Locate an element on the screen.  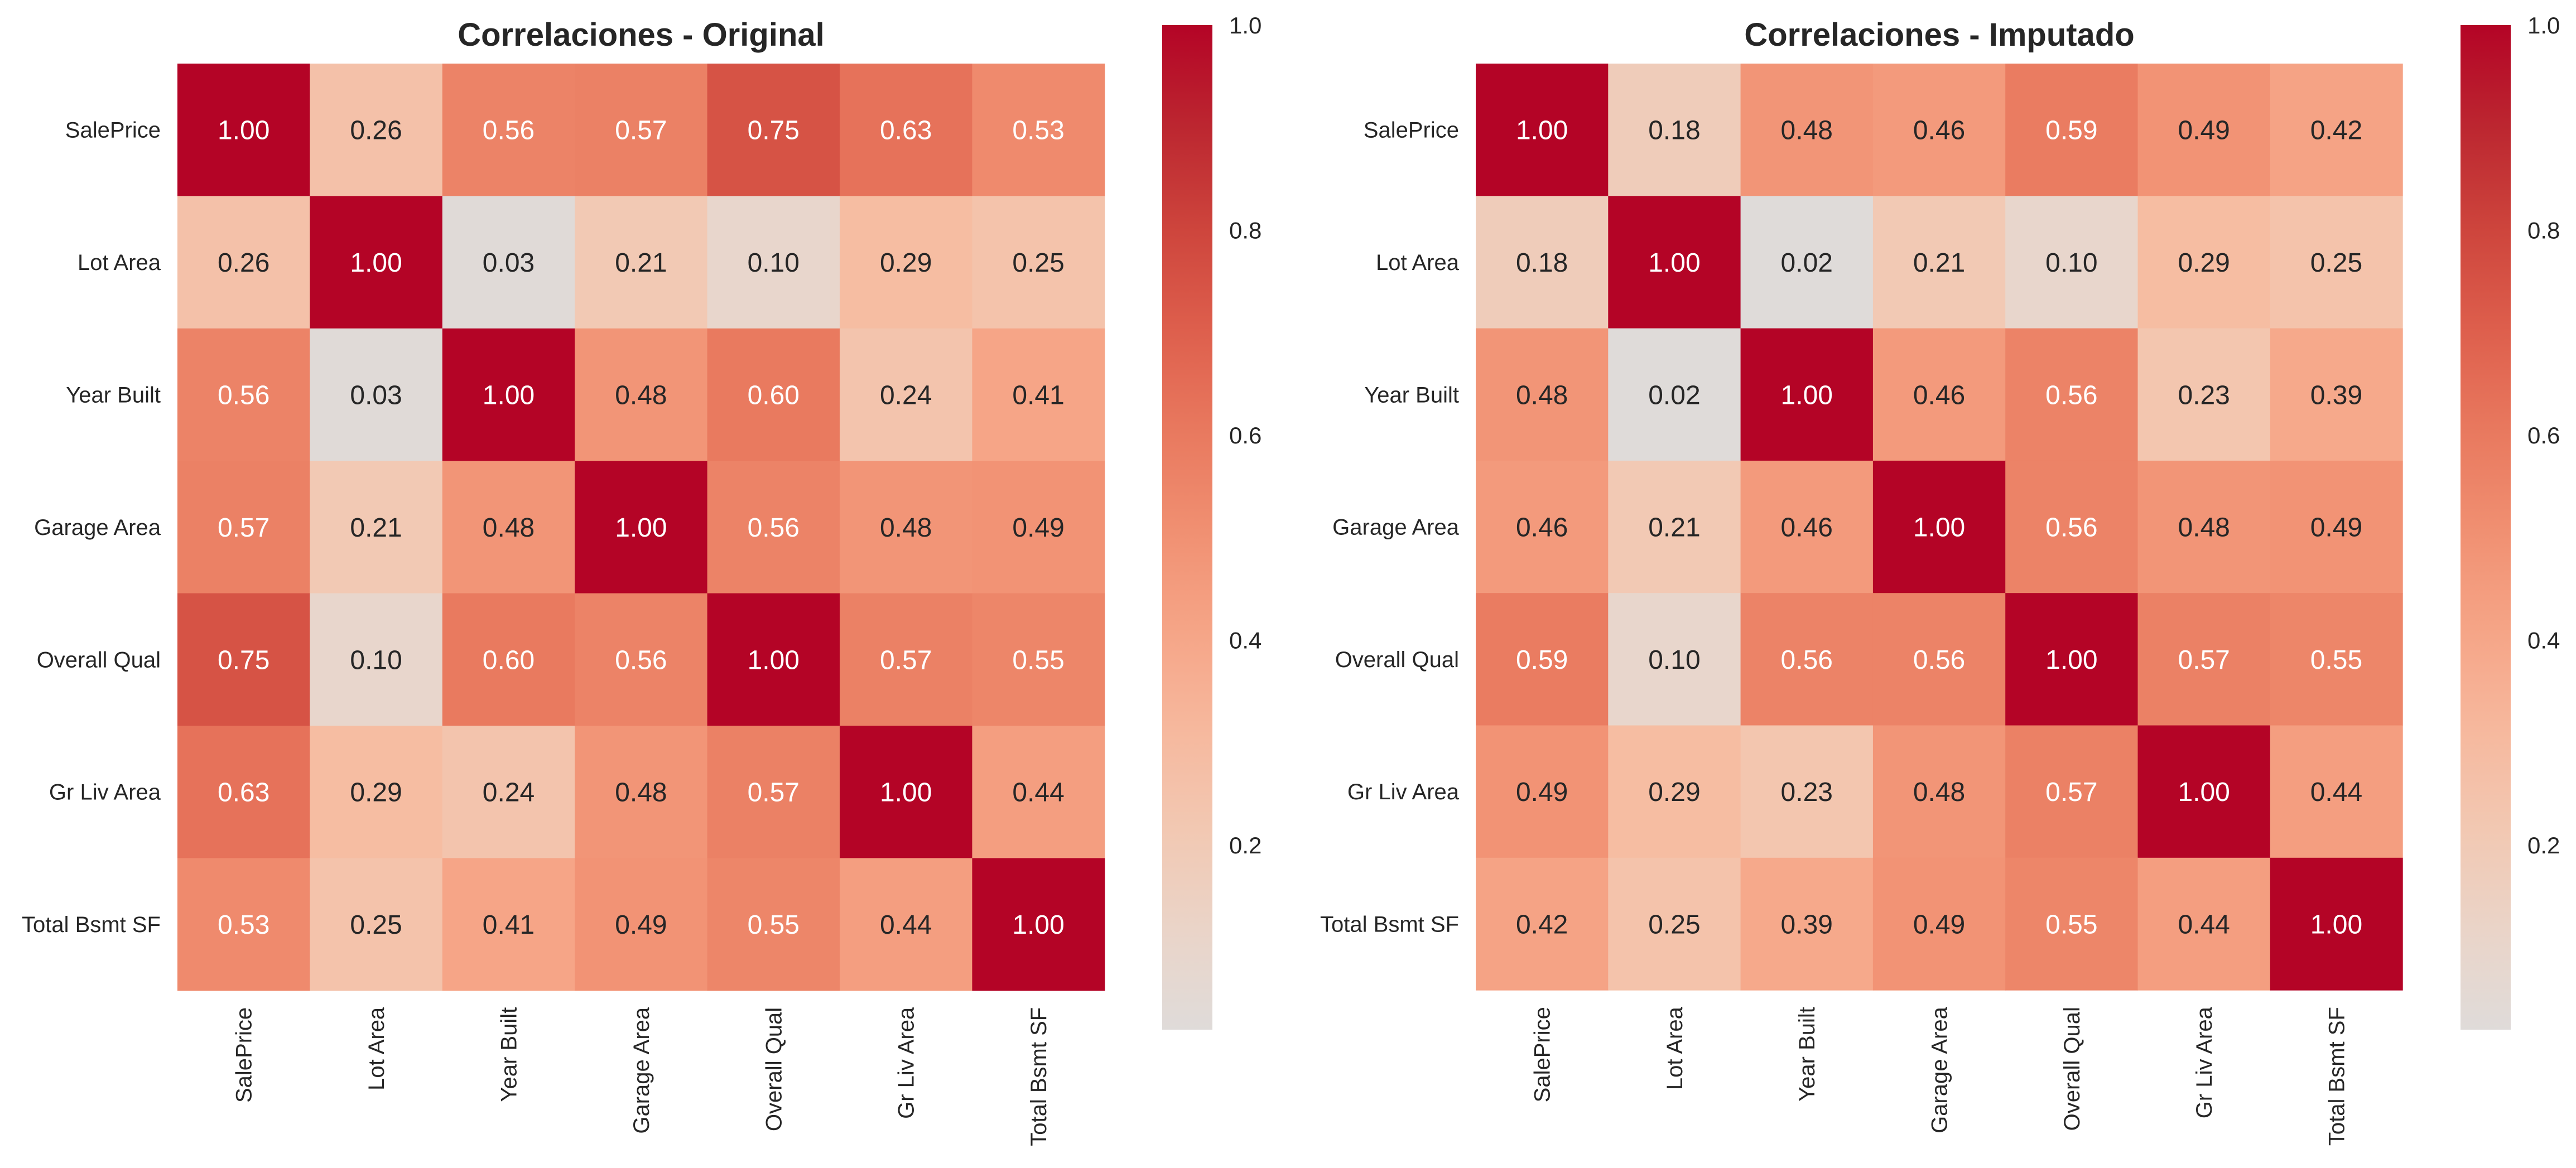
cell-value-label: 0.63 is located at coordinates (906, 131).